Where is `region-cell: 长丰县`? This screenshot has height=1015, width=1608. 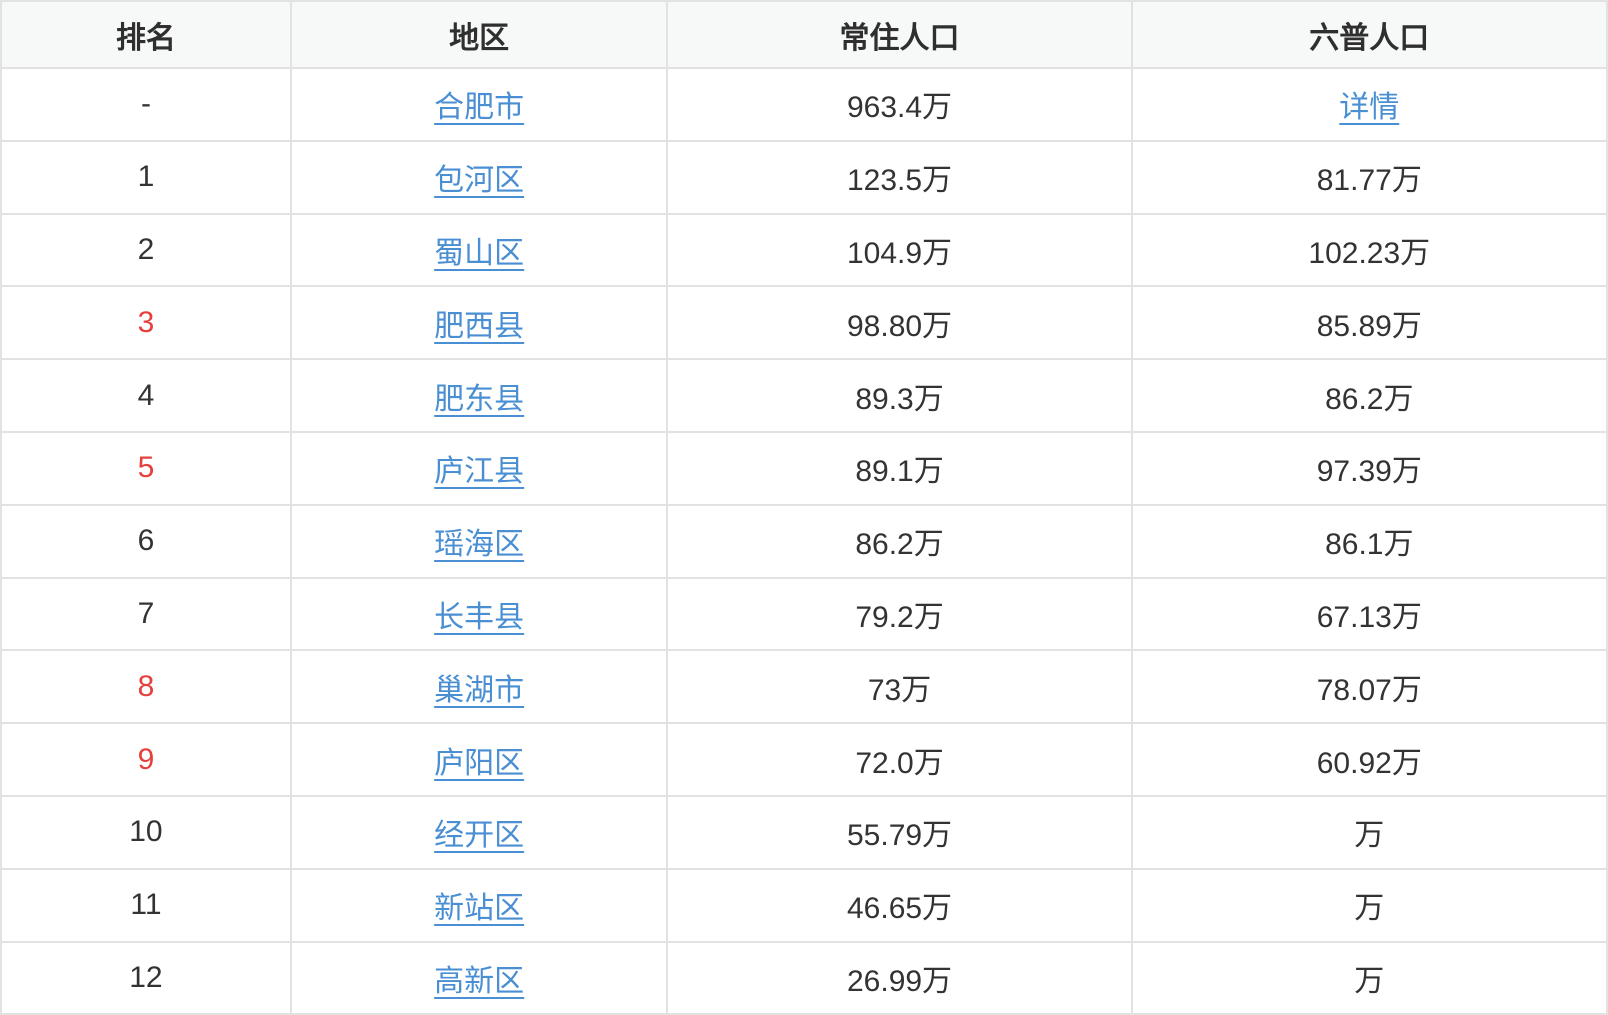
region-cell: 长丰县 is located at coordinates (479, 614).